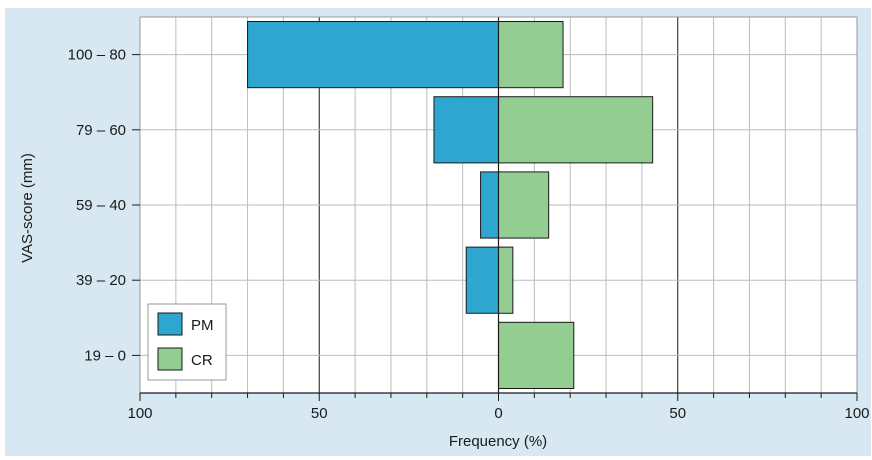 The width and height of the screenshot is (872, 460). I want to click on y-tick-label: 19 – 0, so click(105, 355).